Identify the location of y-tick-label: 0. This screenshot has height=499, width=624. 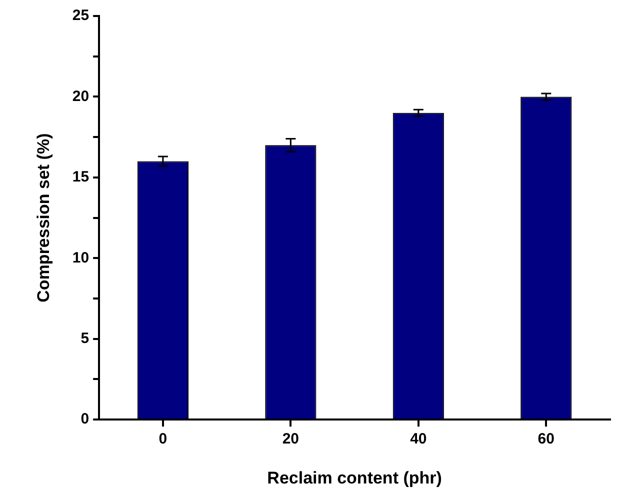
(85, 419).